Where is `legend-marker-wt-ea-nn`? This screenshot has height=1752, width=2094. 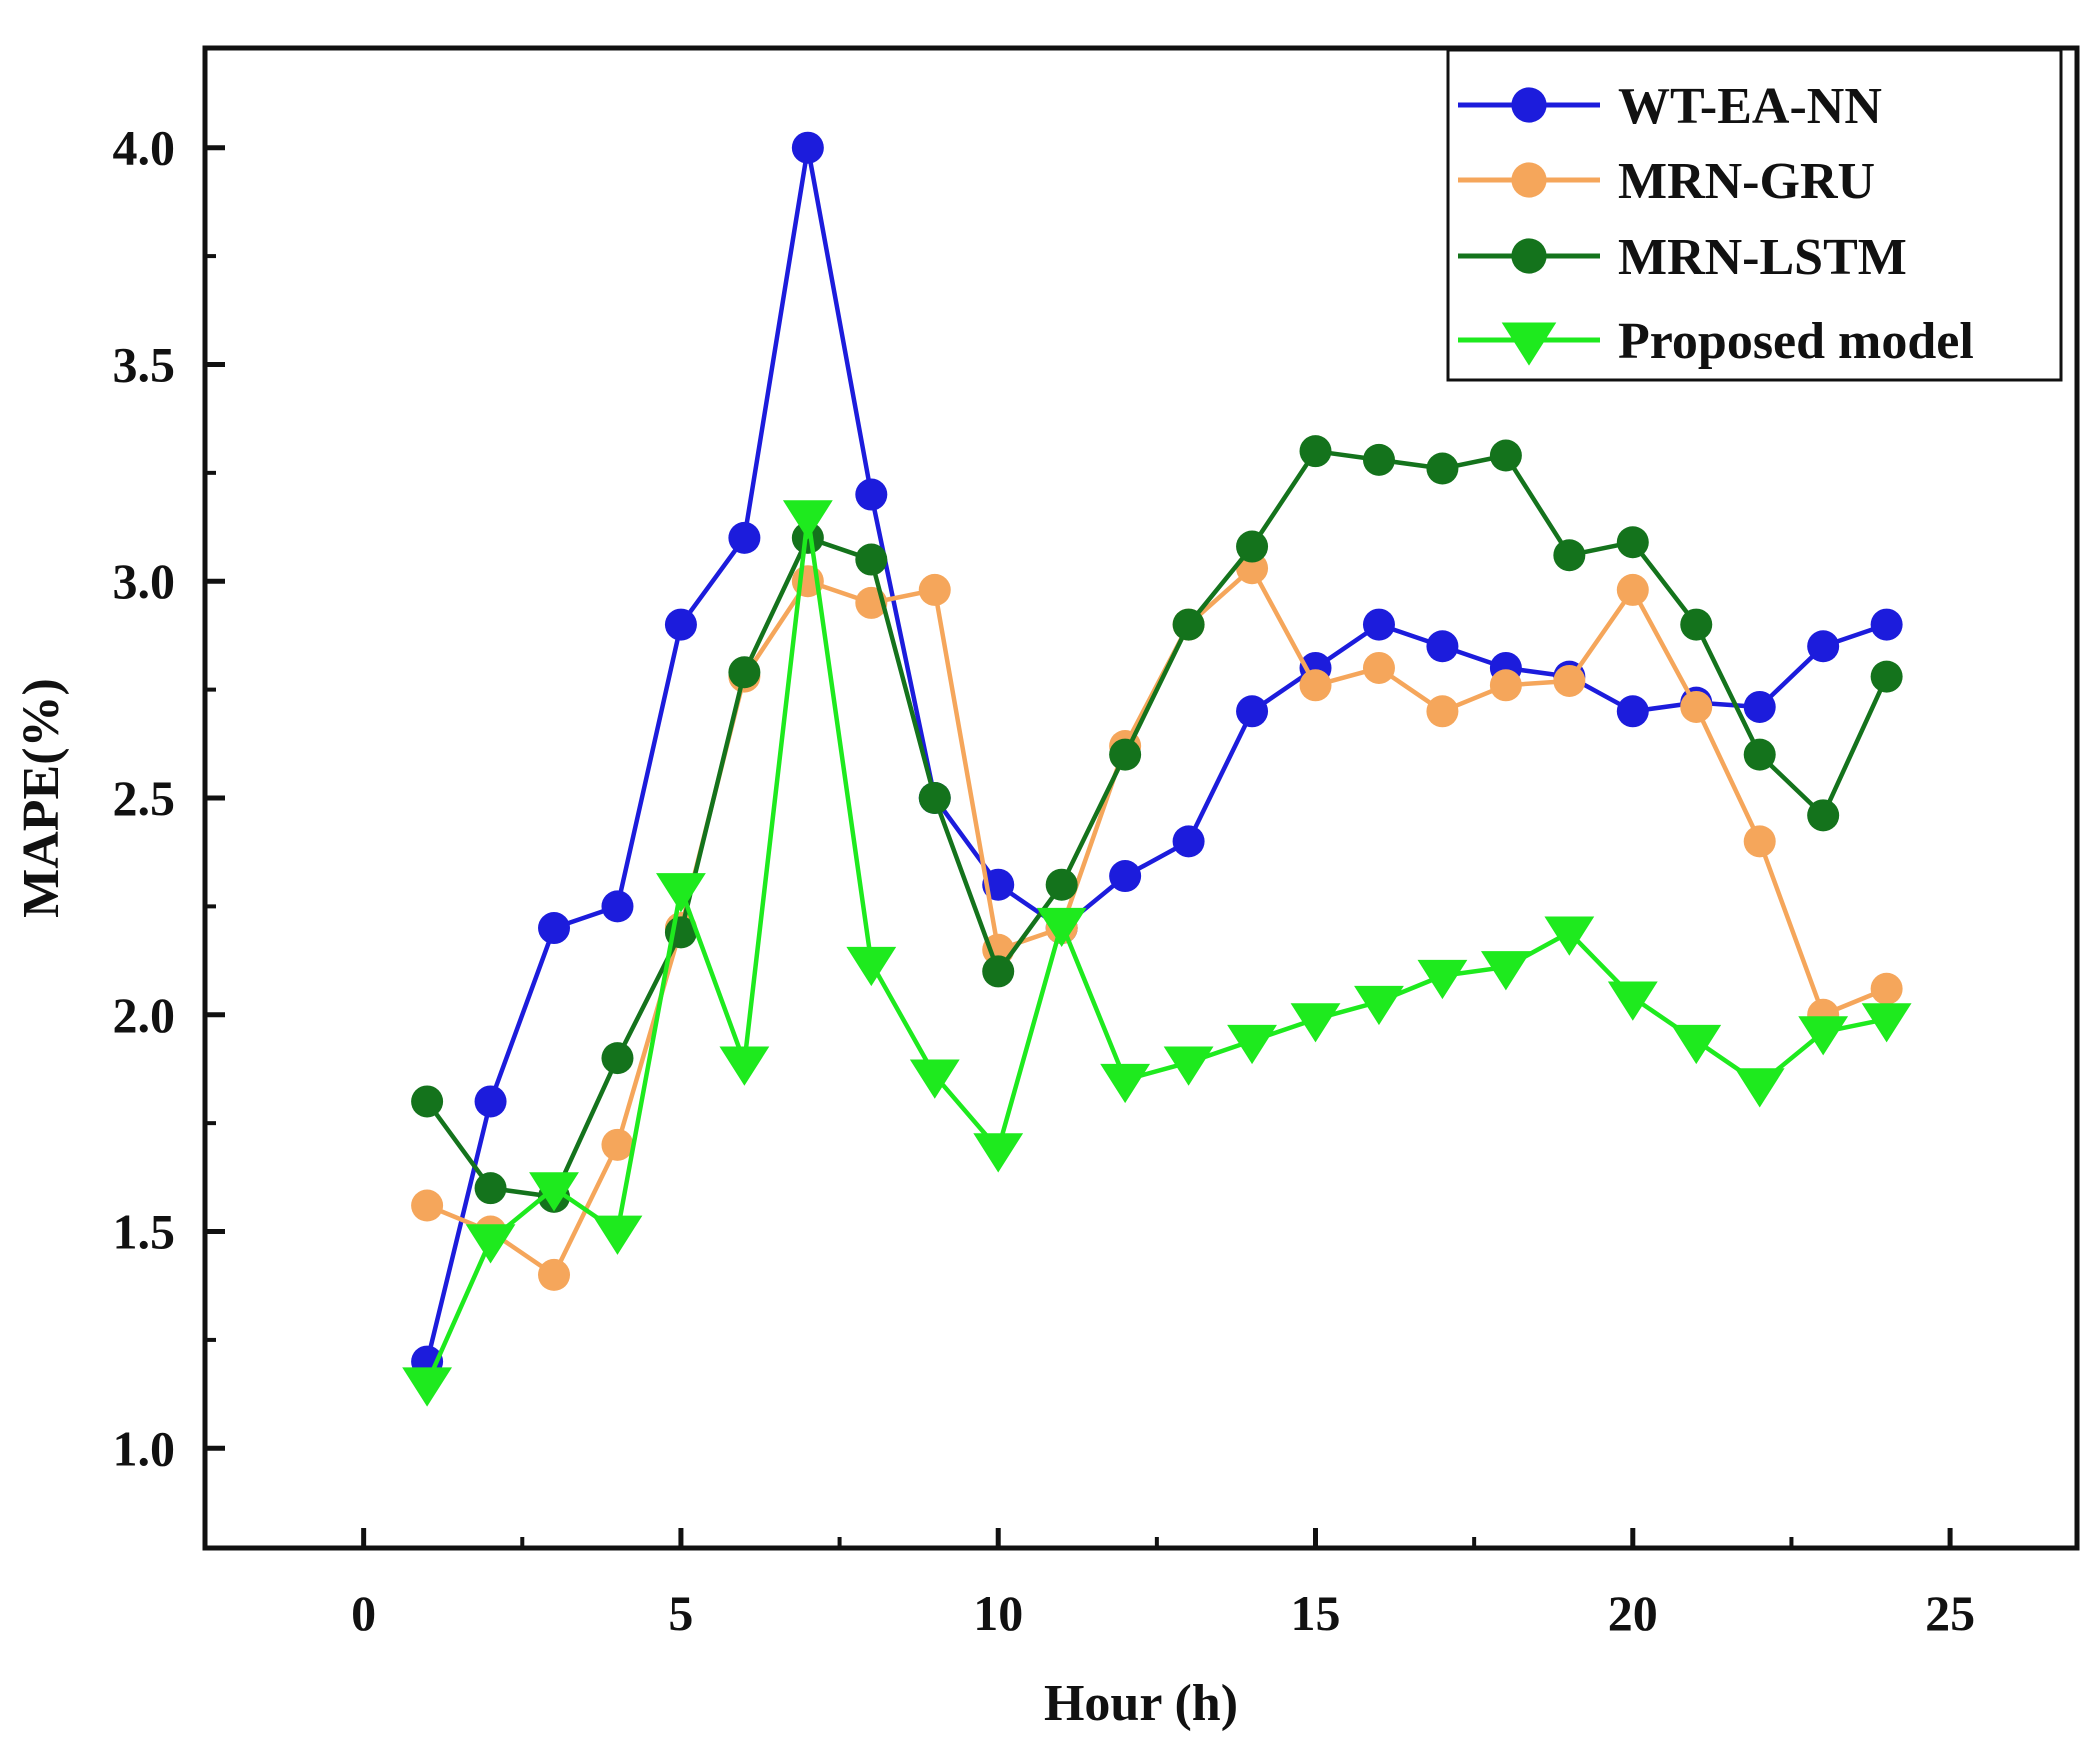
legend-marker-wt-ea-nn is located at coordinates (1529, 105).